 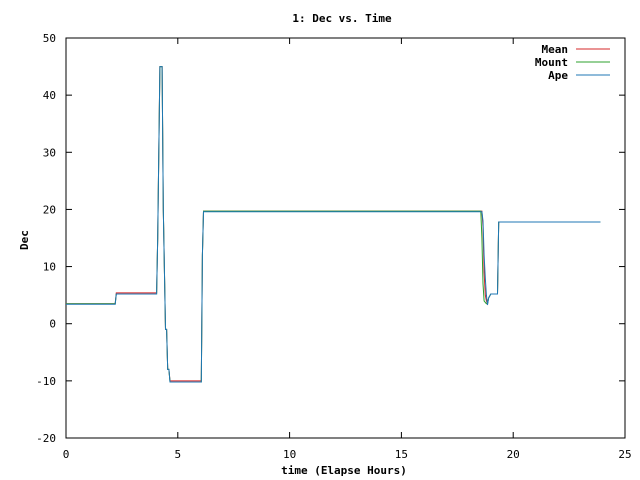 I want to click on x-tick-label: 15, so click(x=401, y=454).